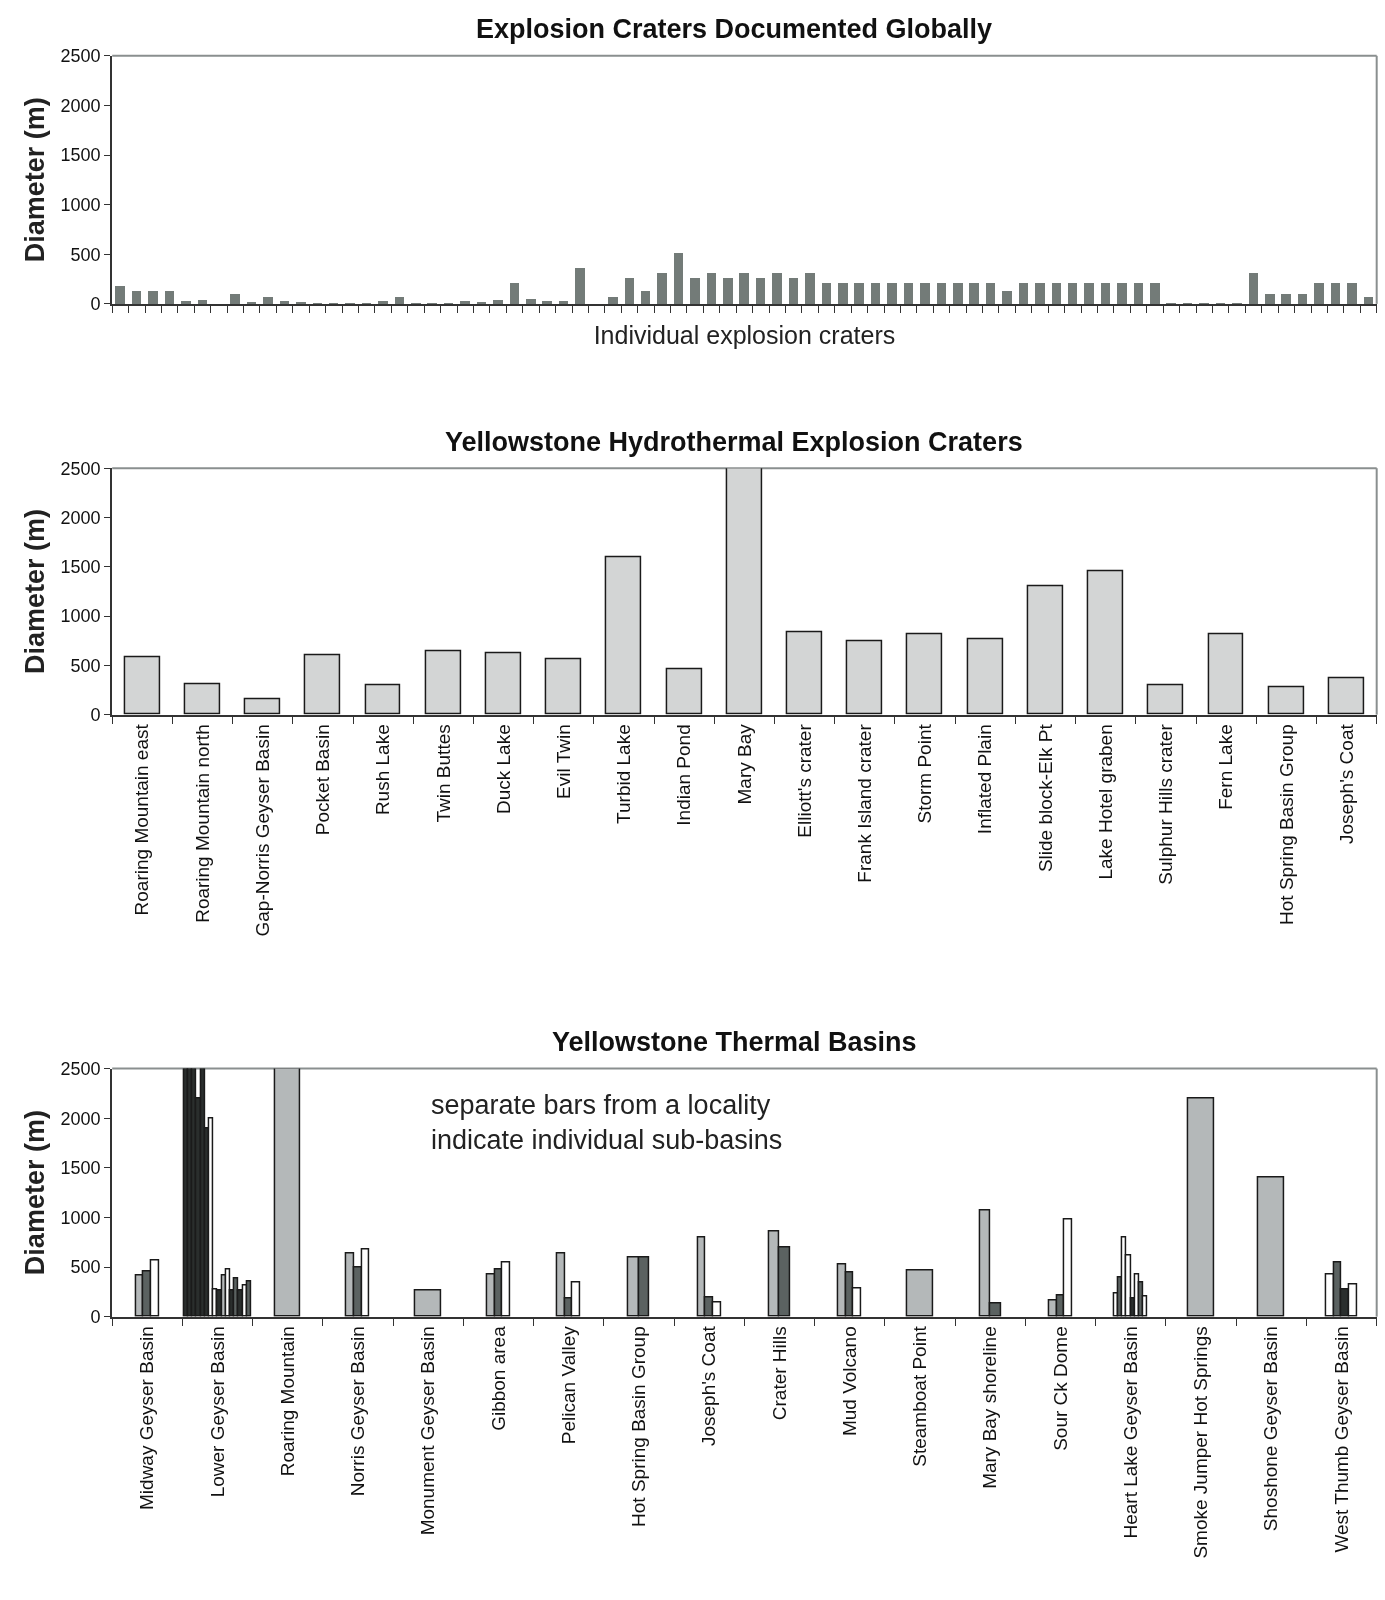 The image size is (1385, 1600). I want to click on x-tick-label: Heart Lake Geyser Basin, so click(1130, 1432).